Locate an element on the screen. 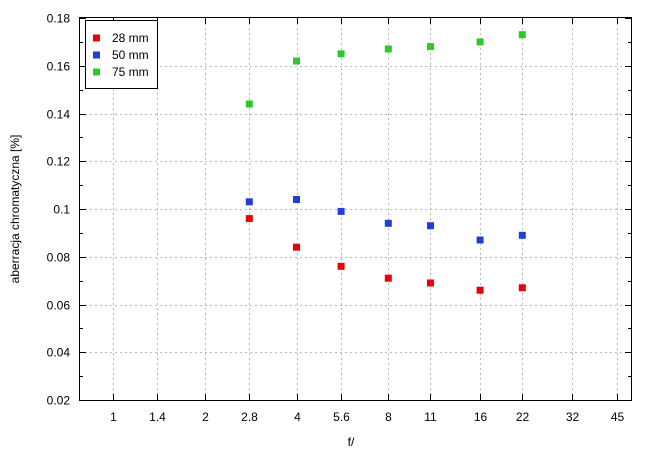 Image resolution: width=655 pixels, height=455 pixels. x-tick-label: 2.8 is located at coordinates (249, 417).